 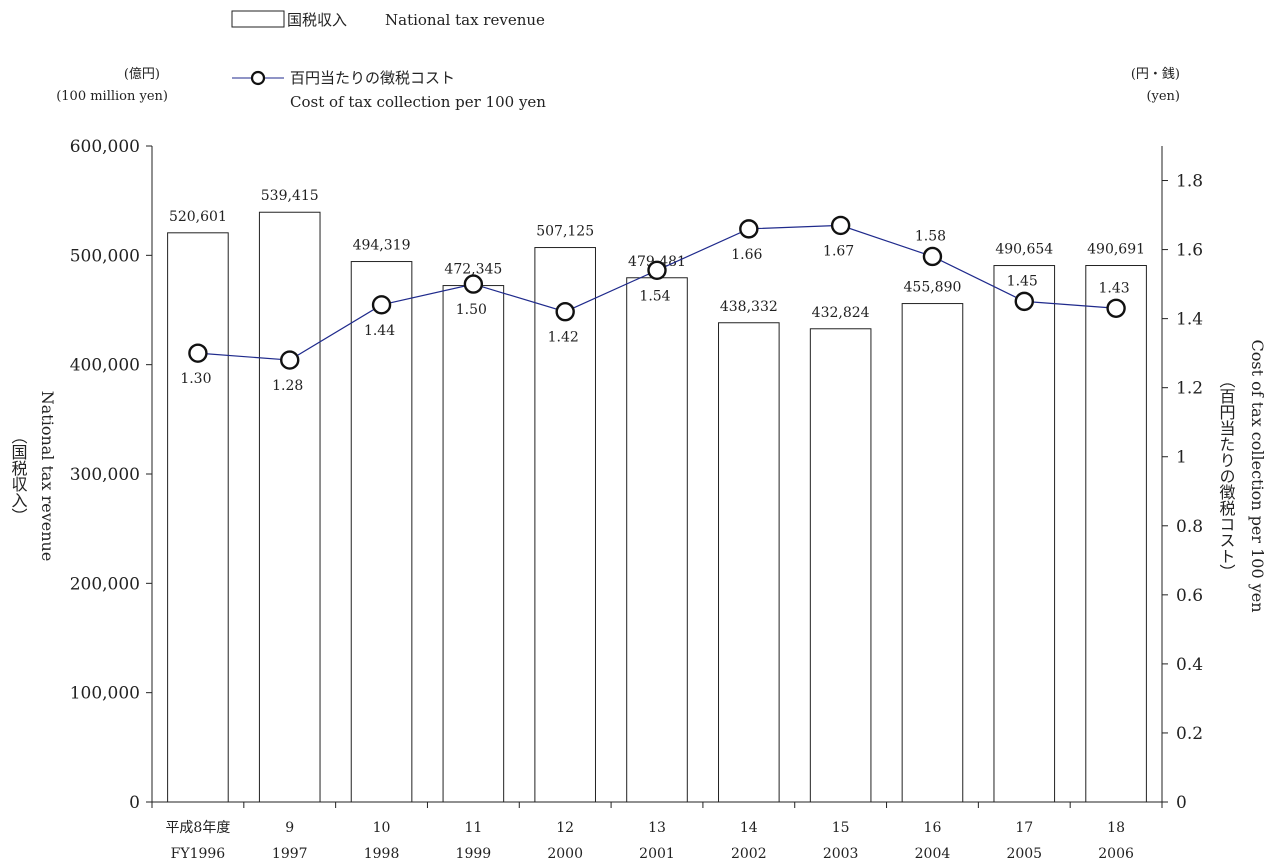 I want to click on left-axis-title-en: National tax revenue, so click(x=47, y=476).